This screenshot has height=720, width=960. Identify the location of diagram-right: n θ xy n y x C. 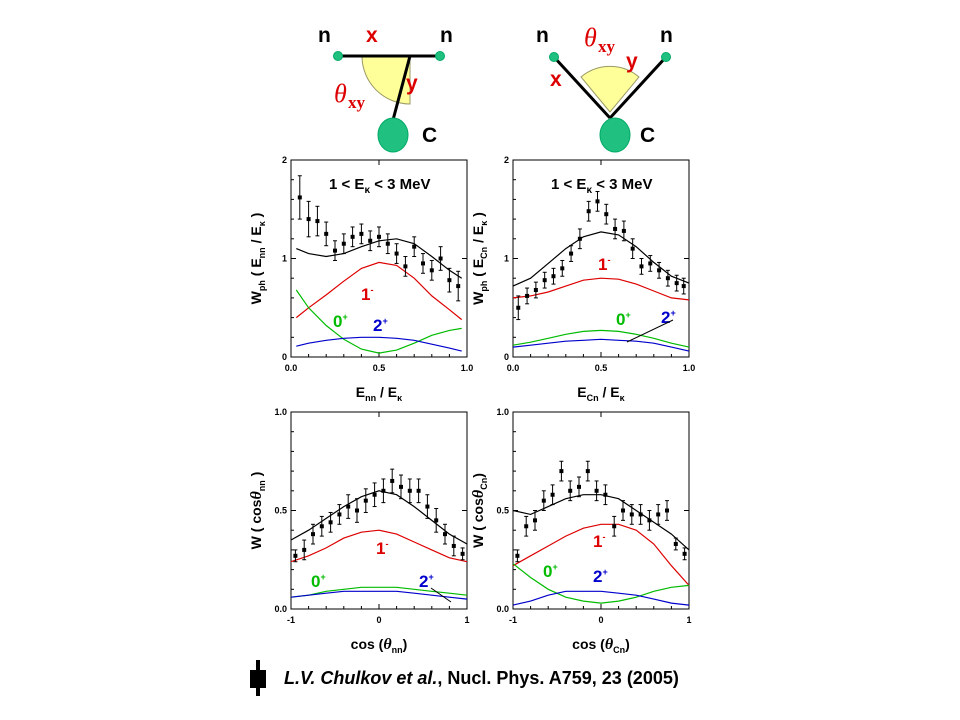
(604, 88).